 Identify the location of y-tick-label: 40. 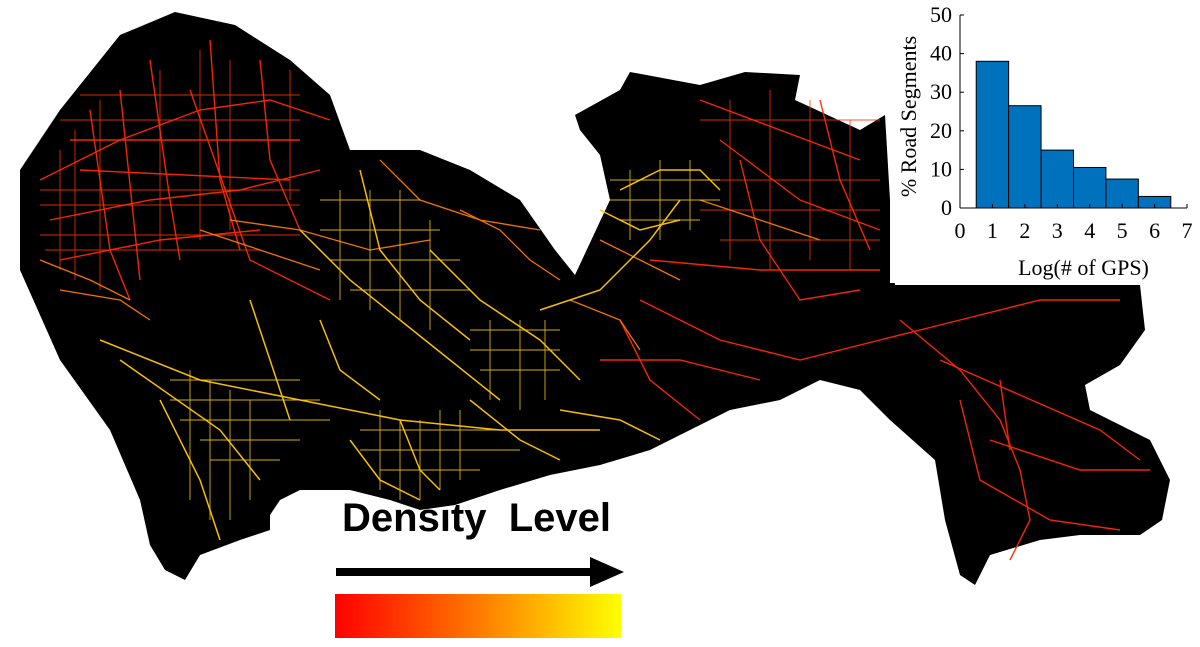
(941, 53).